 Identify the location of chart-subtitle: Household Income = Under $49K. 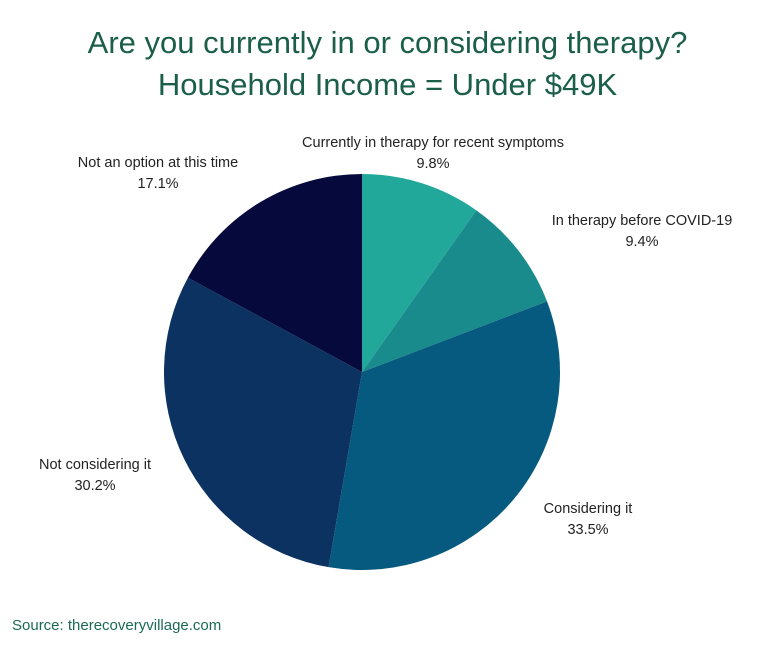
(387, 84).